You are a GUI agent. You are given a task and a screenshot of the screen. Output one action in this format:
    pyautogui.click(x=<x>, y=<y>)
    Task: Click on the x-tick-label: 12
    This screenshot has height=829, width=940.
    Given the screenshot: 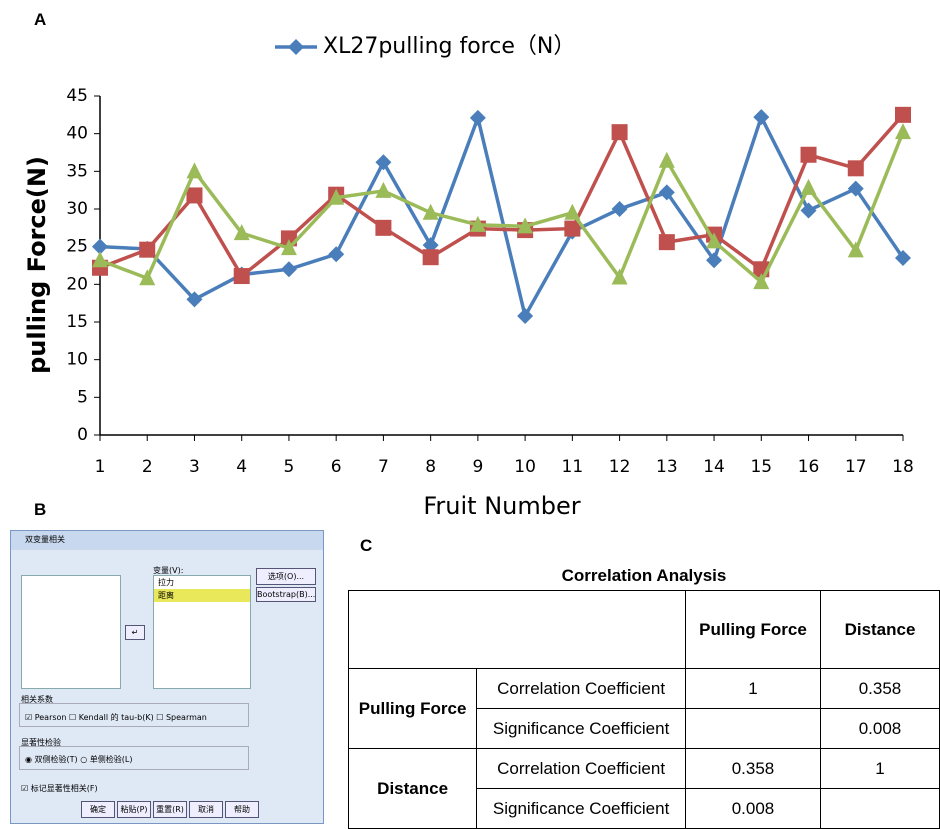 What is the action you would take?
    pyautogui.click(x=620, y=467)
    